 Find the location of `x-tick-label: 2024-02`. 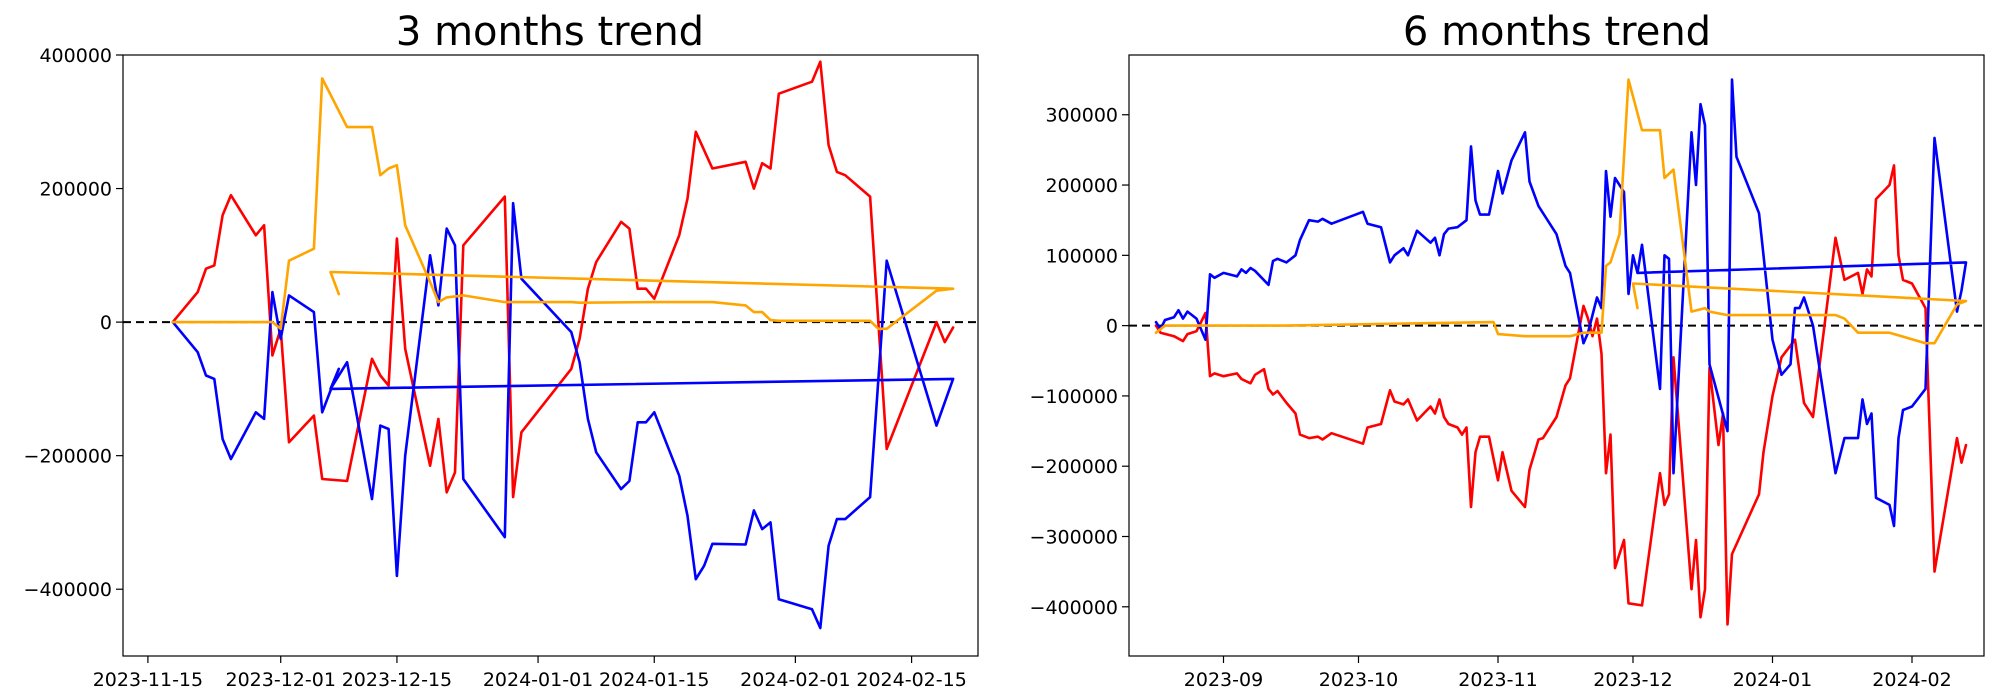

x-tick-label: 2024-02 is located at coordinates (1911, 680).